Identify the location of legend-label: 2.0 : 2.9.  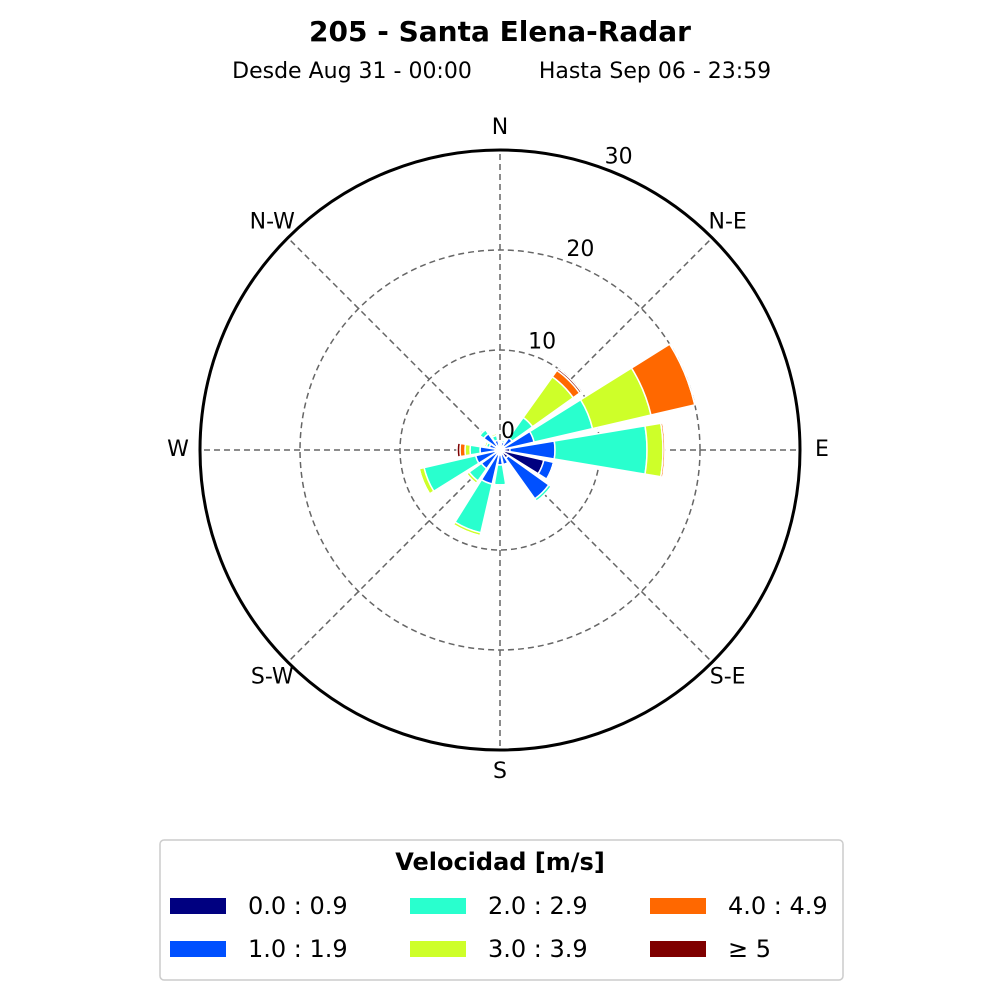
(538, 906).